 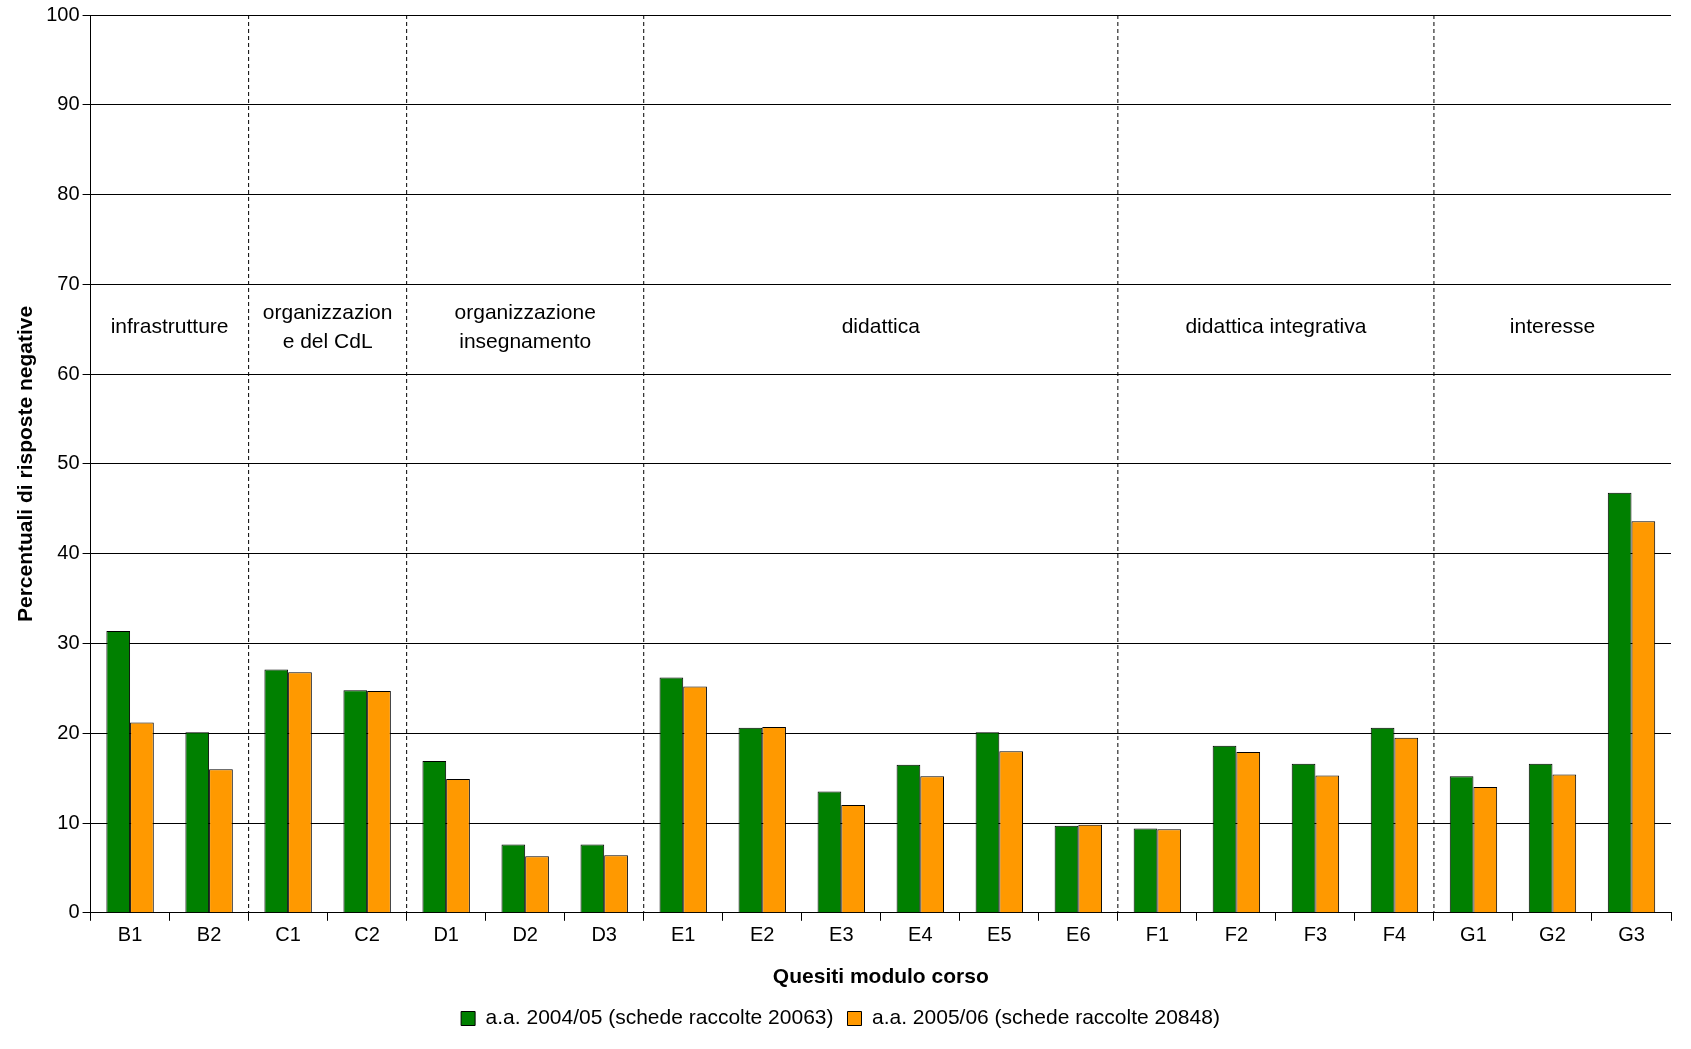 I want to click on y-tick-label: 90, so click(x=68, y=103).